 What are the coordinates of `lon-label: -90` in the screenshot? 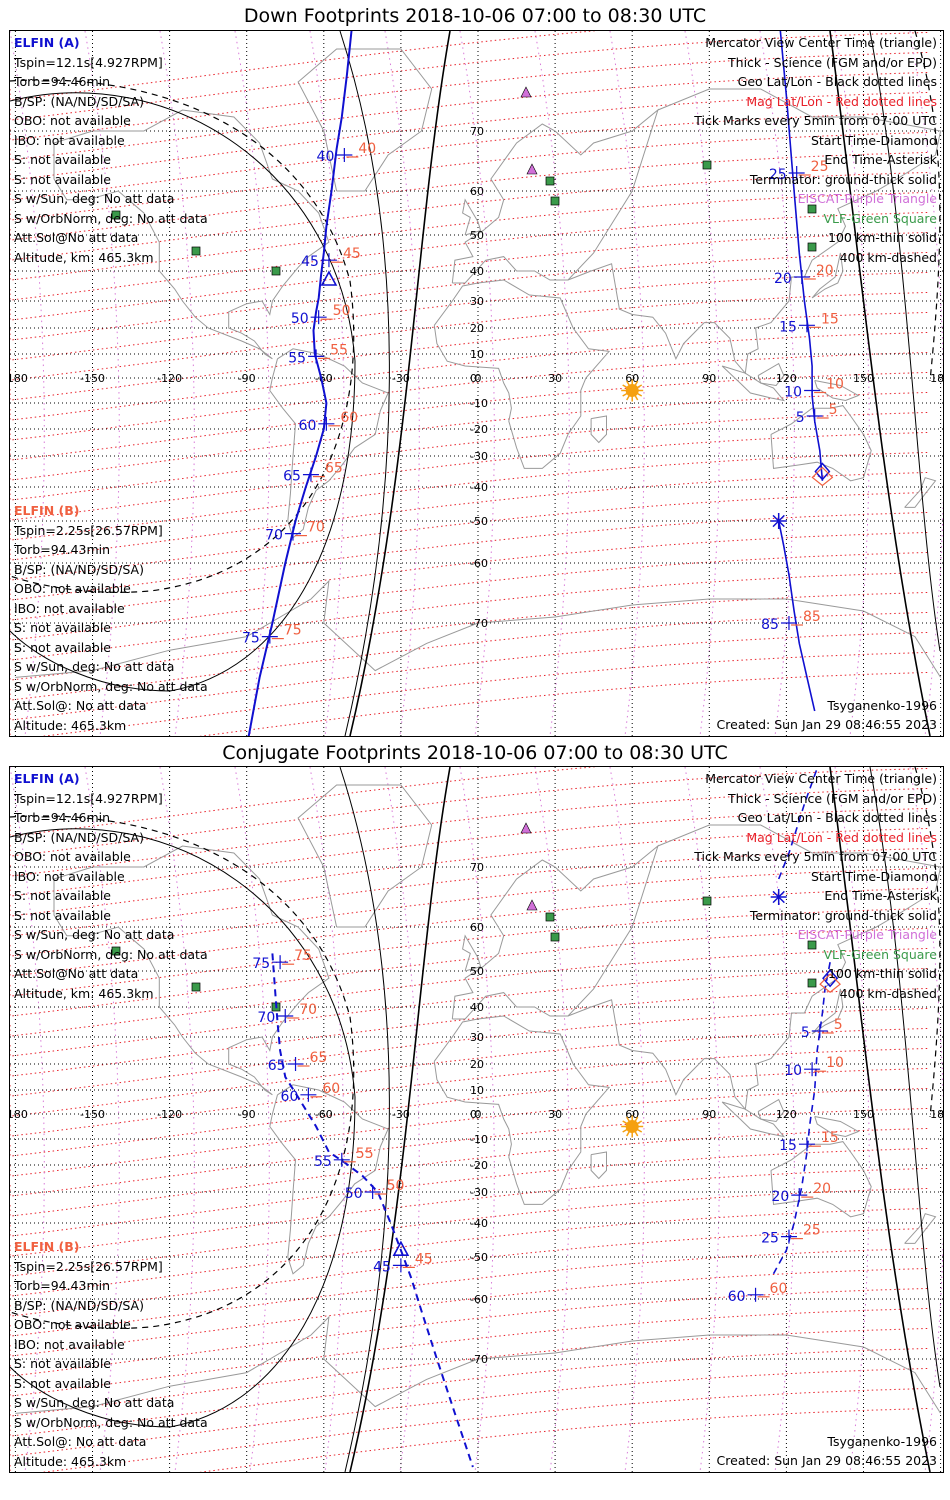 It's located at (247, 1114).